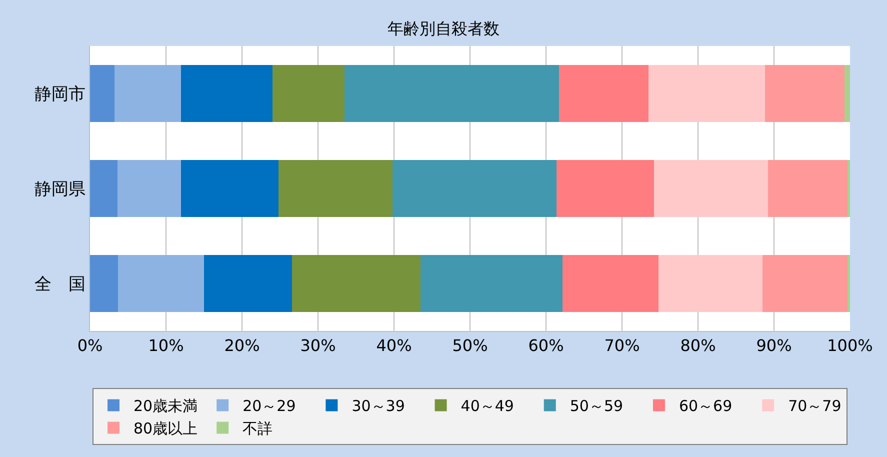 This screenshot has height=457, width=887. What do you see at coordinates (698, 346) in the screenshot?
I see `x-tick-label: 80%` at bounding box center [698, 346].